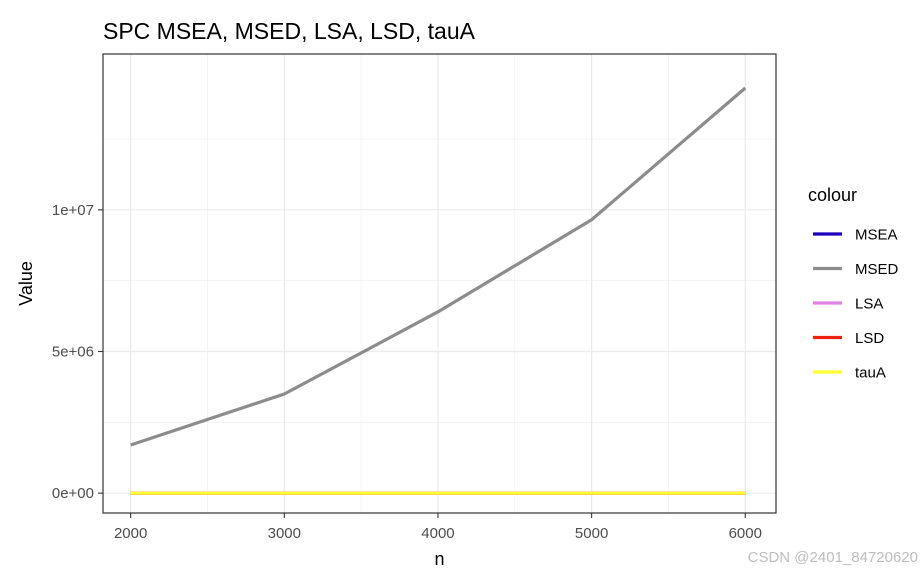 This screenshot has width=923, height=573. Describe the element at coordinates (73, 352) in the screenshot. I see `y-tick-label: 5e+06` at that location.